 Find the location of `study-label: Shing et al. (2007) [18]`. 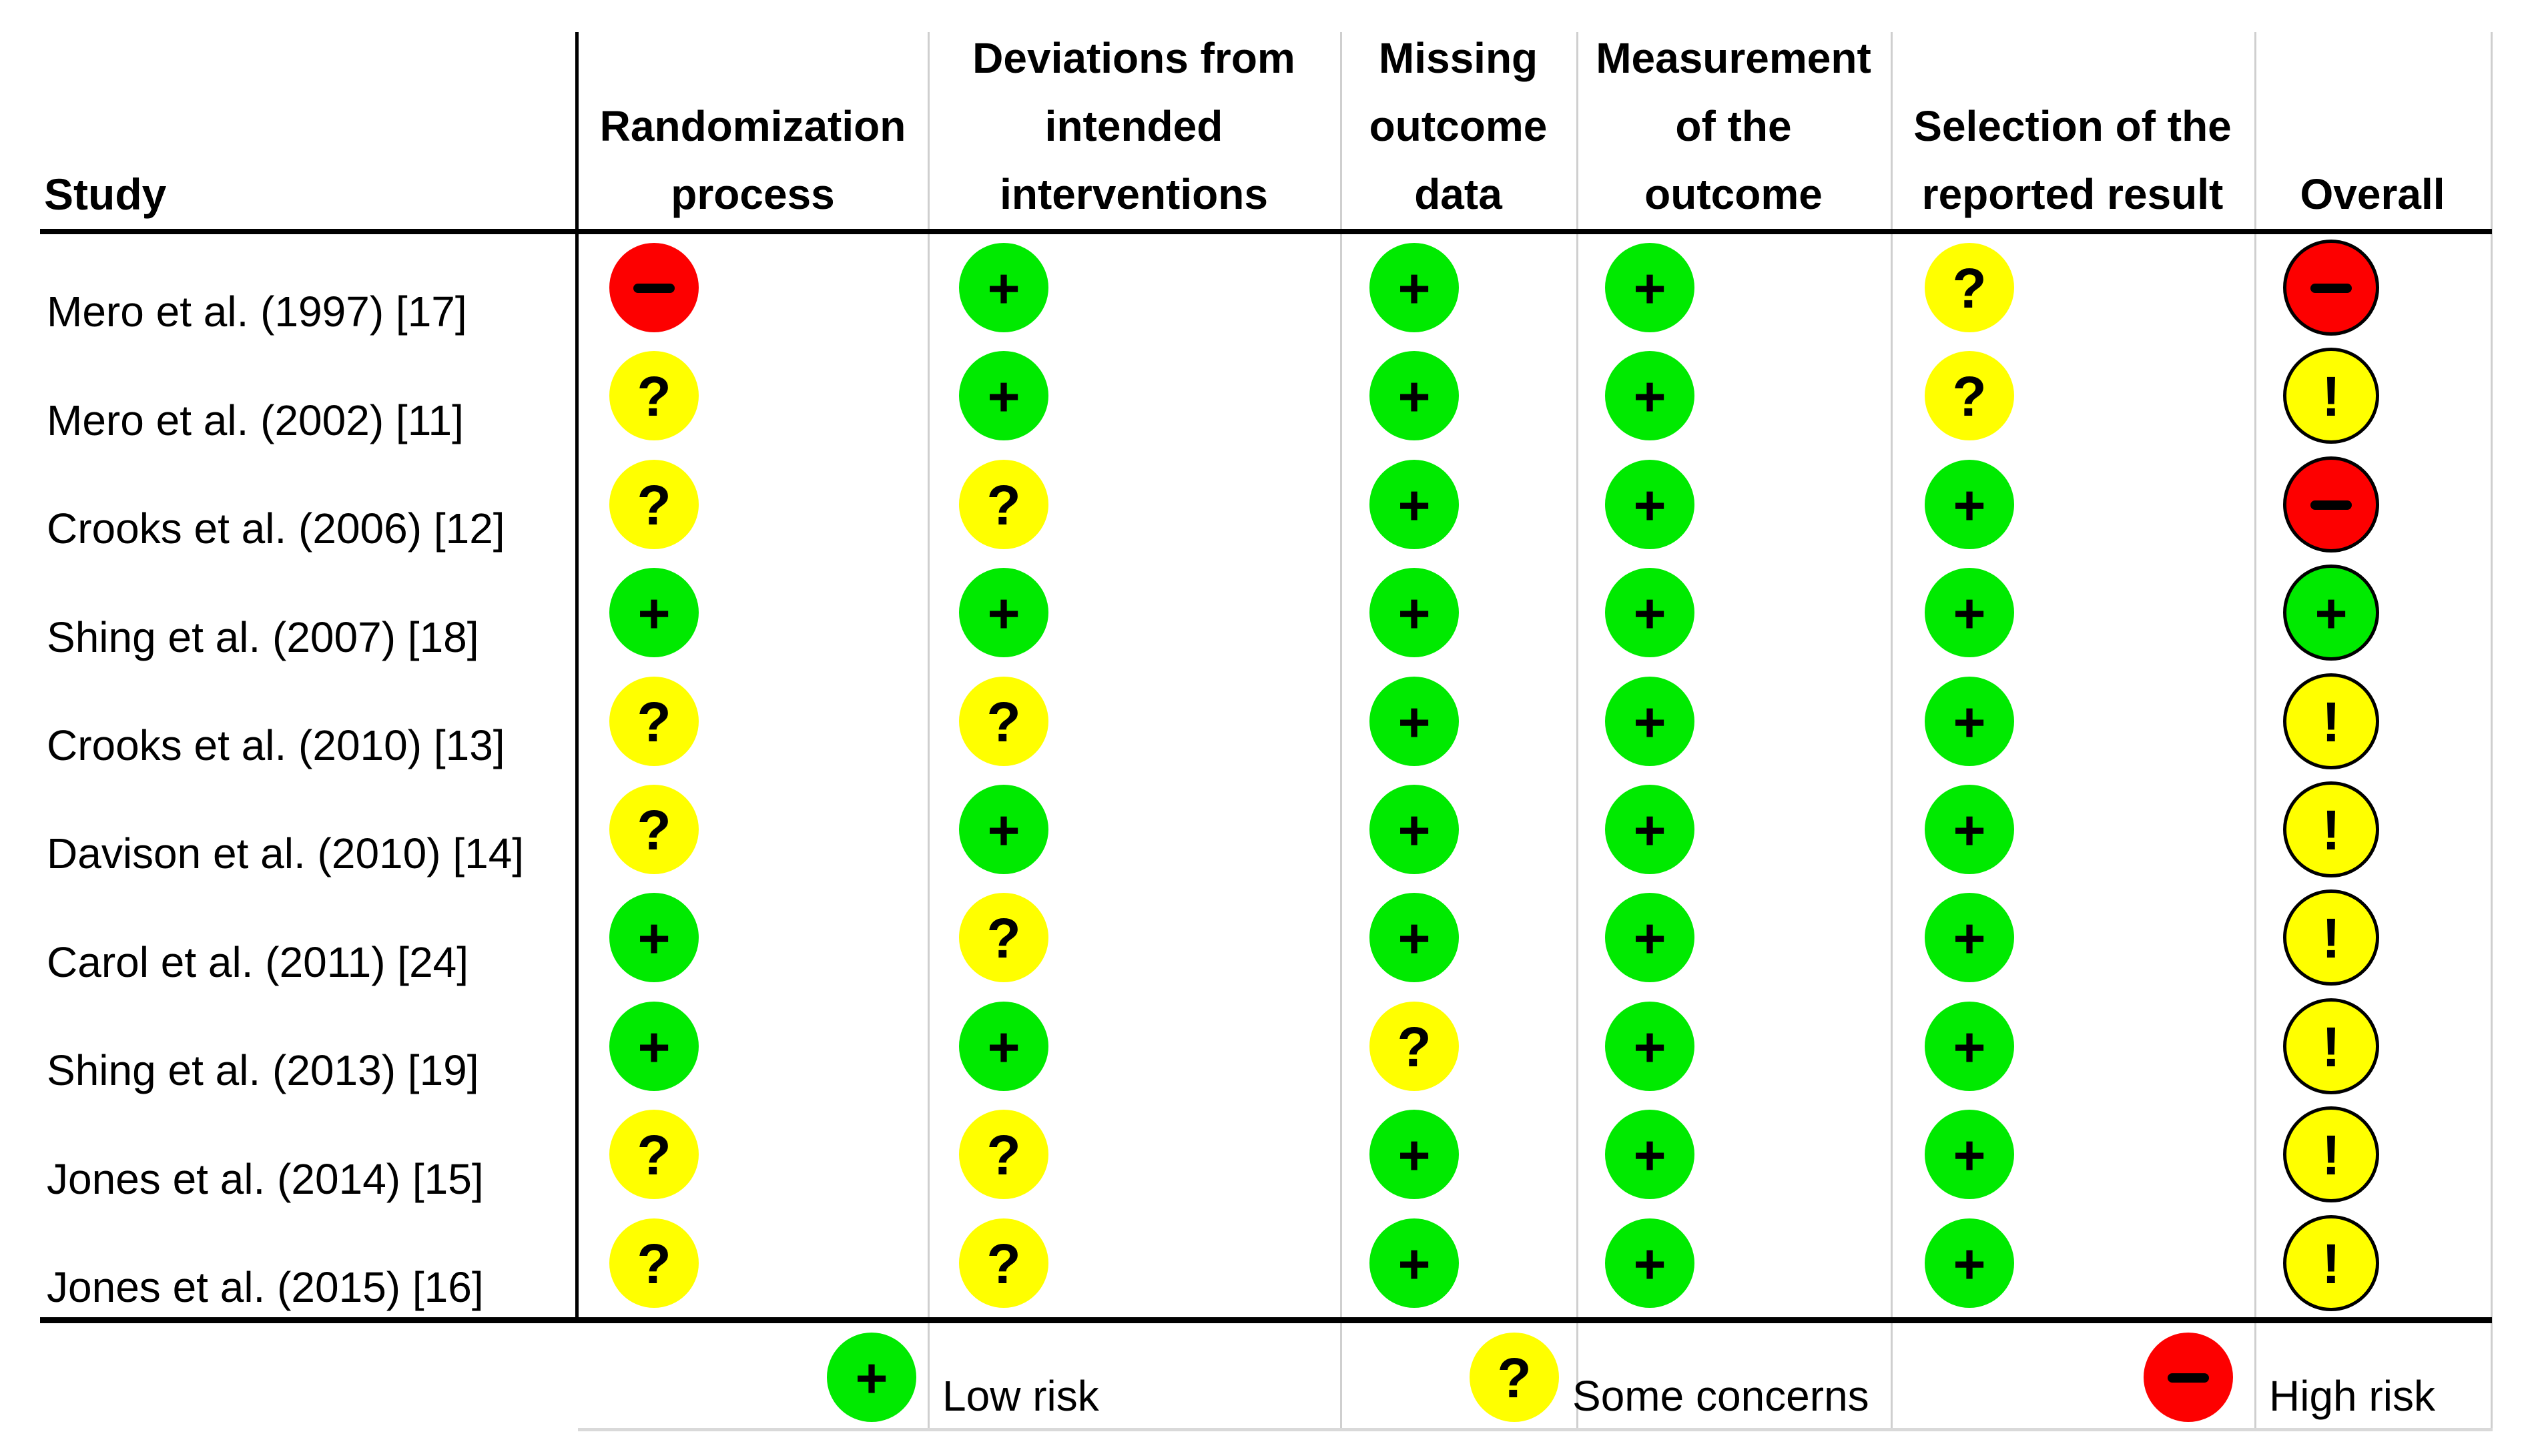

study-label: Shing et al. (2007) [18] is located at coordinates (263, 637).